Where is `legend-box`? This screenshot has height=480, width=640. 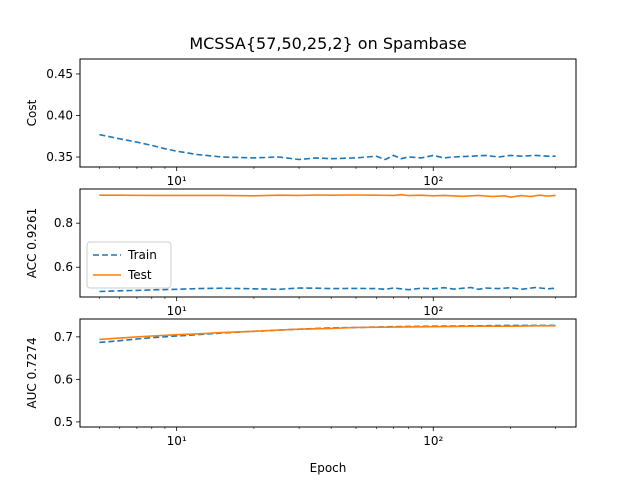
legend-box is located at coordinates (129, 265).